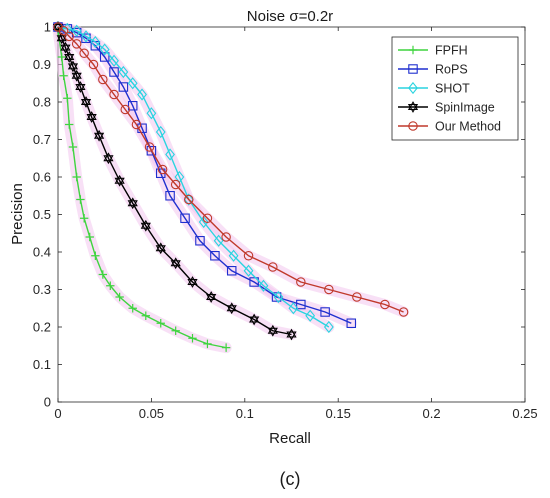 The width and height of the screenshot is (550, 498). What do you see at coordinates (42, 139) in the screenshot?
I see `y-tick-label: 0.7` at bounding box center [42, 139].